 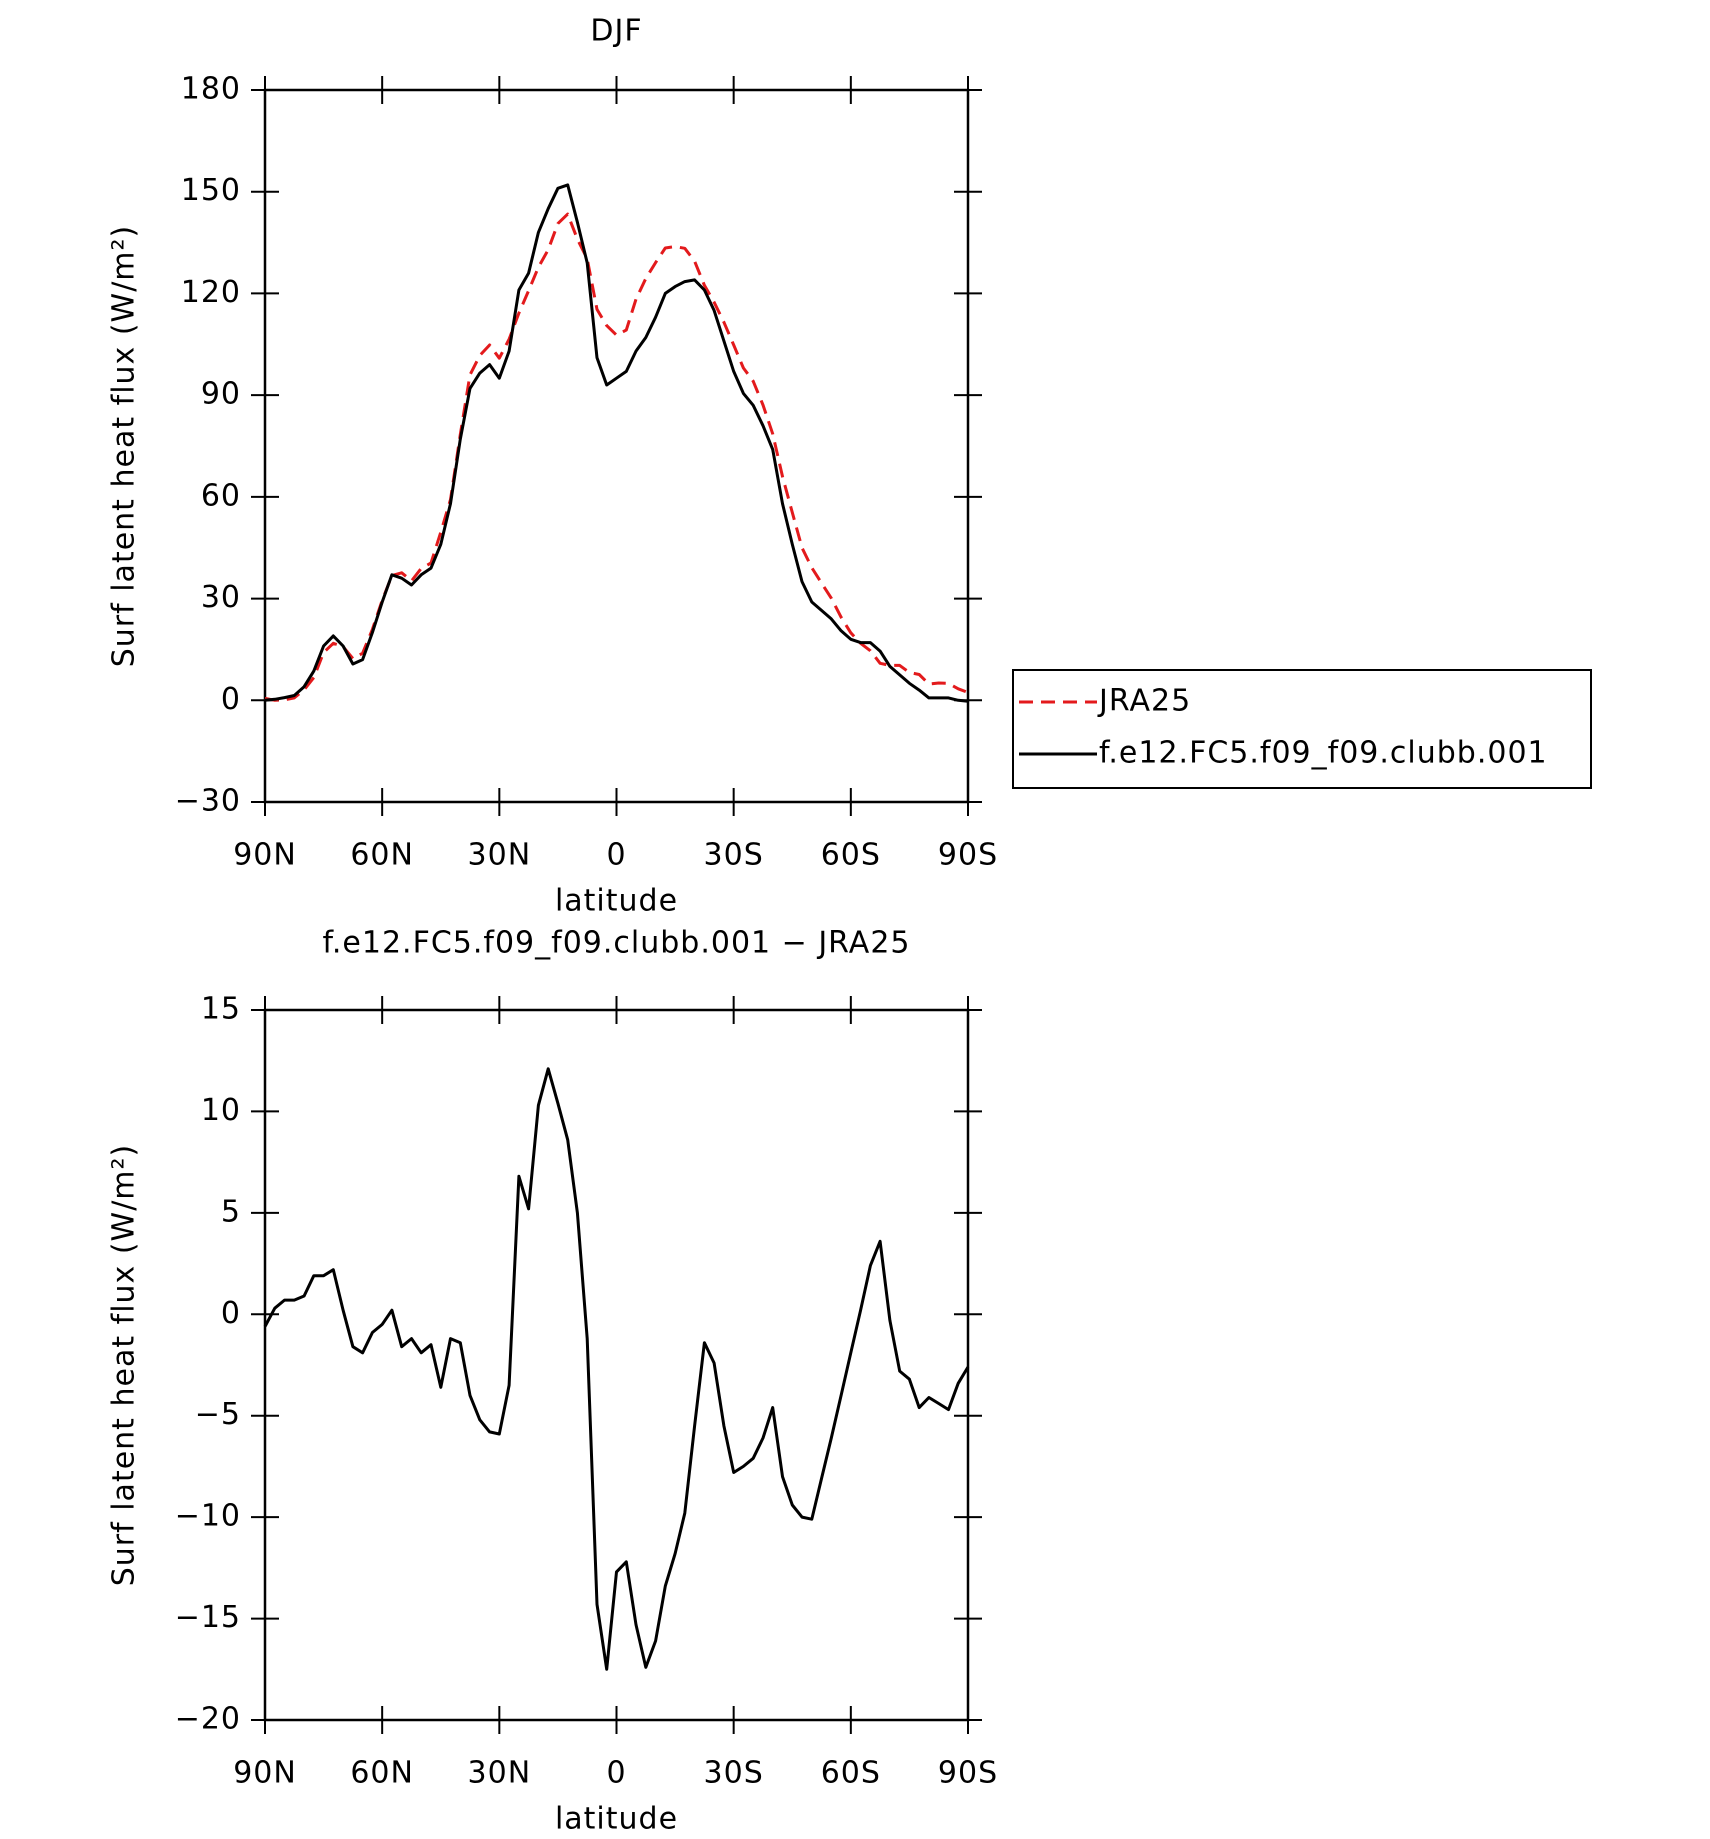 What do you see at coordinates (1144, 701) in the screenshot?
I see `legend-label: JRA25` at bounding box center [1144, 701].